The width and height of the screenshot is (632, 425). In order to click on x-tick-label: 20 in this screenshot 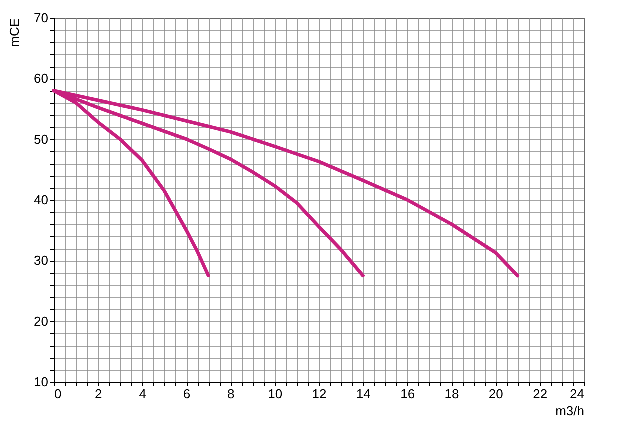, I will do `click(496, 394)`.